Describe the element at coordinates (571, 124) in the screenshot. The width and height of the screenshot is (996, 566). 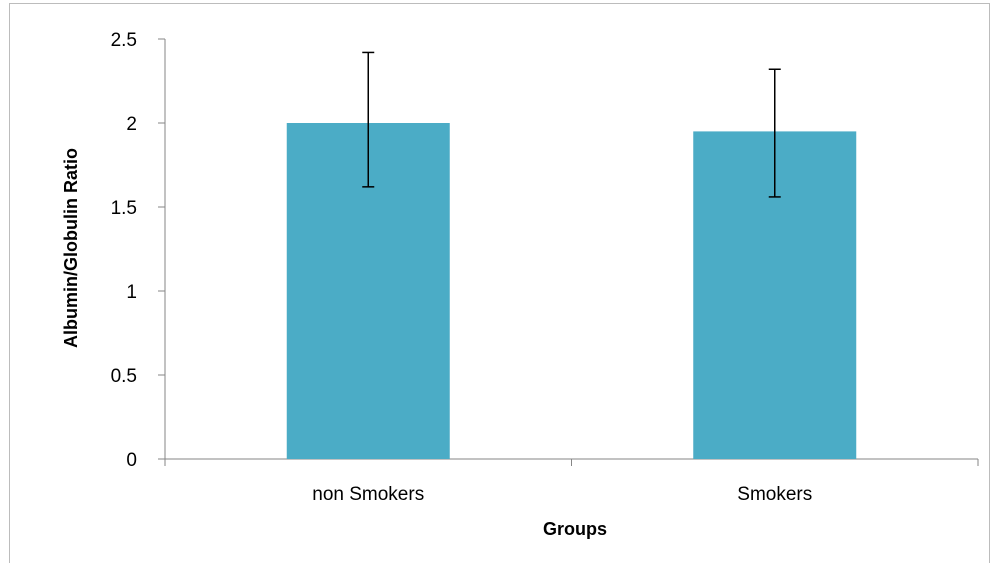
I see `error-bars` at that location.